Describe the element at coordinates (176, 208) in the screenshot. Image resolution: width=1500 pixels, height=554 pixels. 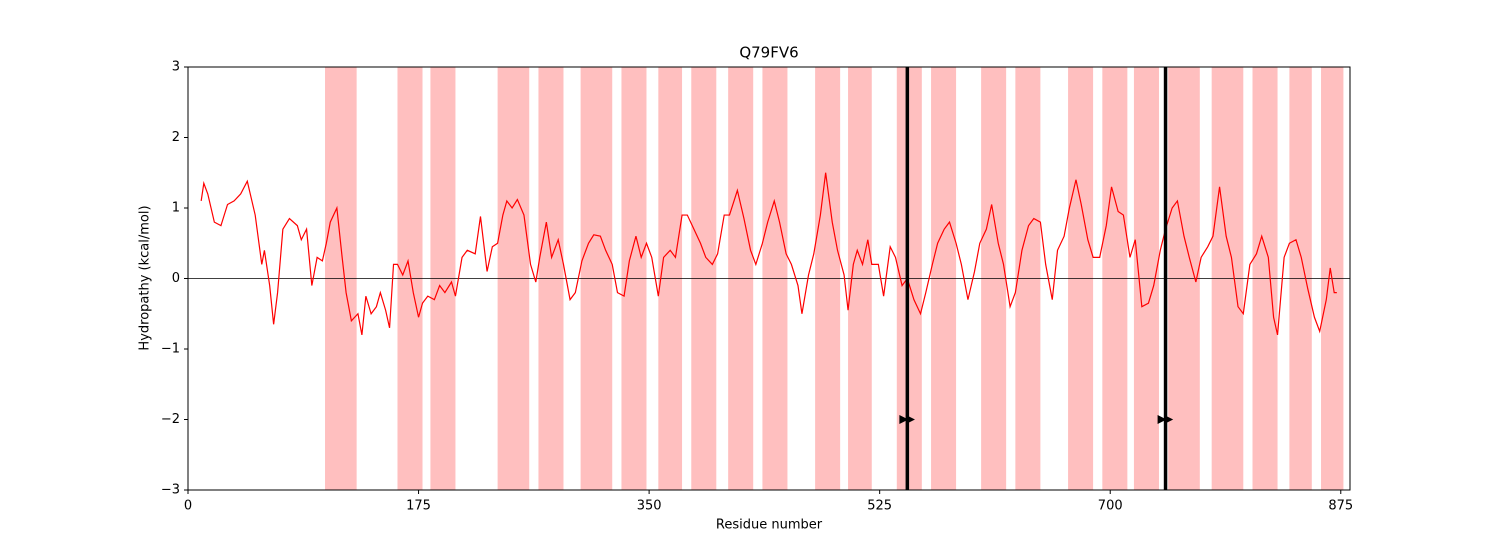
I see `y-tick-label: 1` at that location.